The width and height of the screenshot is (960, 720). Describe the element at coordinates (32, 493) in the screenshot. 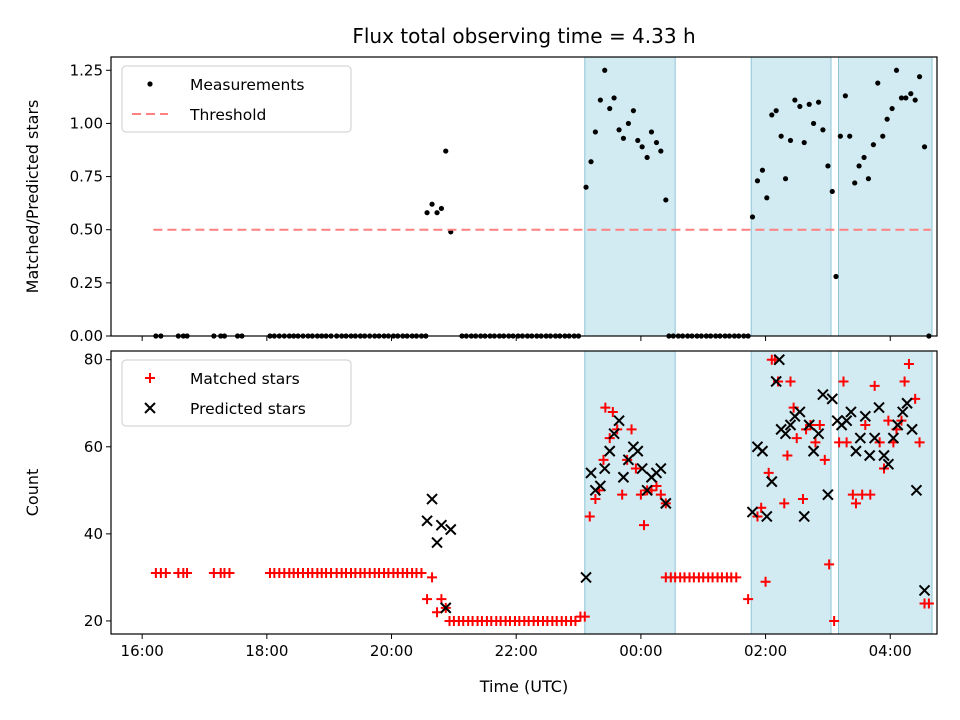

I see `y-axis-label: Count` at that location.